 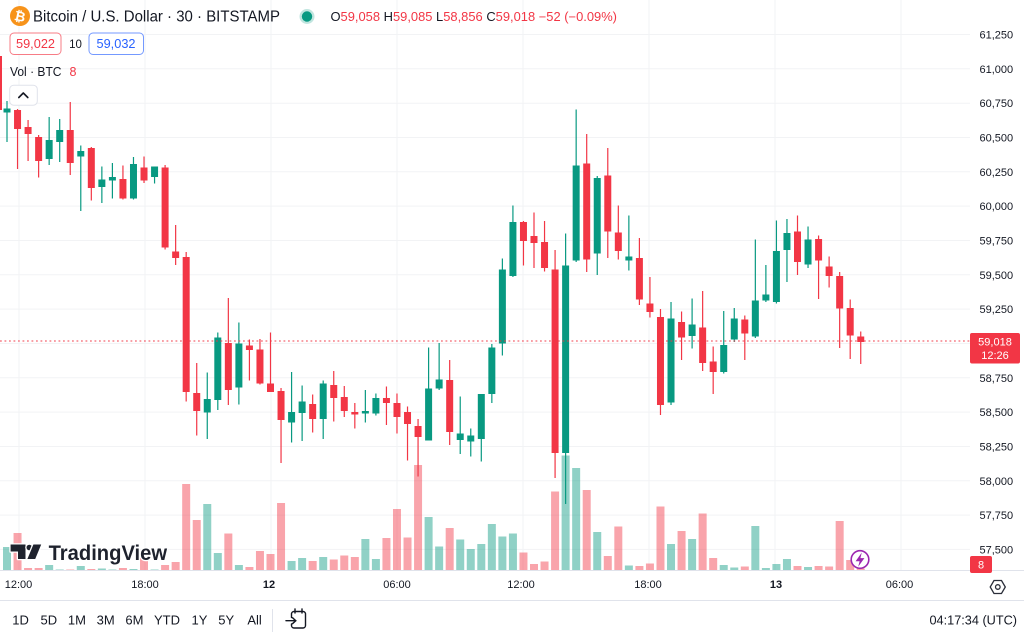 What do you see at coordinates (116, 44) in the screenshot?
I see `svg-text: 59,032` at bounding box center [116, 44].